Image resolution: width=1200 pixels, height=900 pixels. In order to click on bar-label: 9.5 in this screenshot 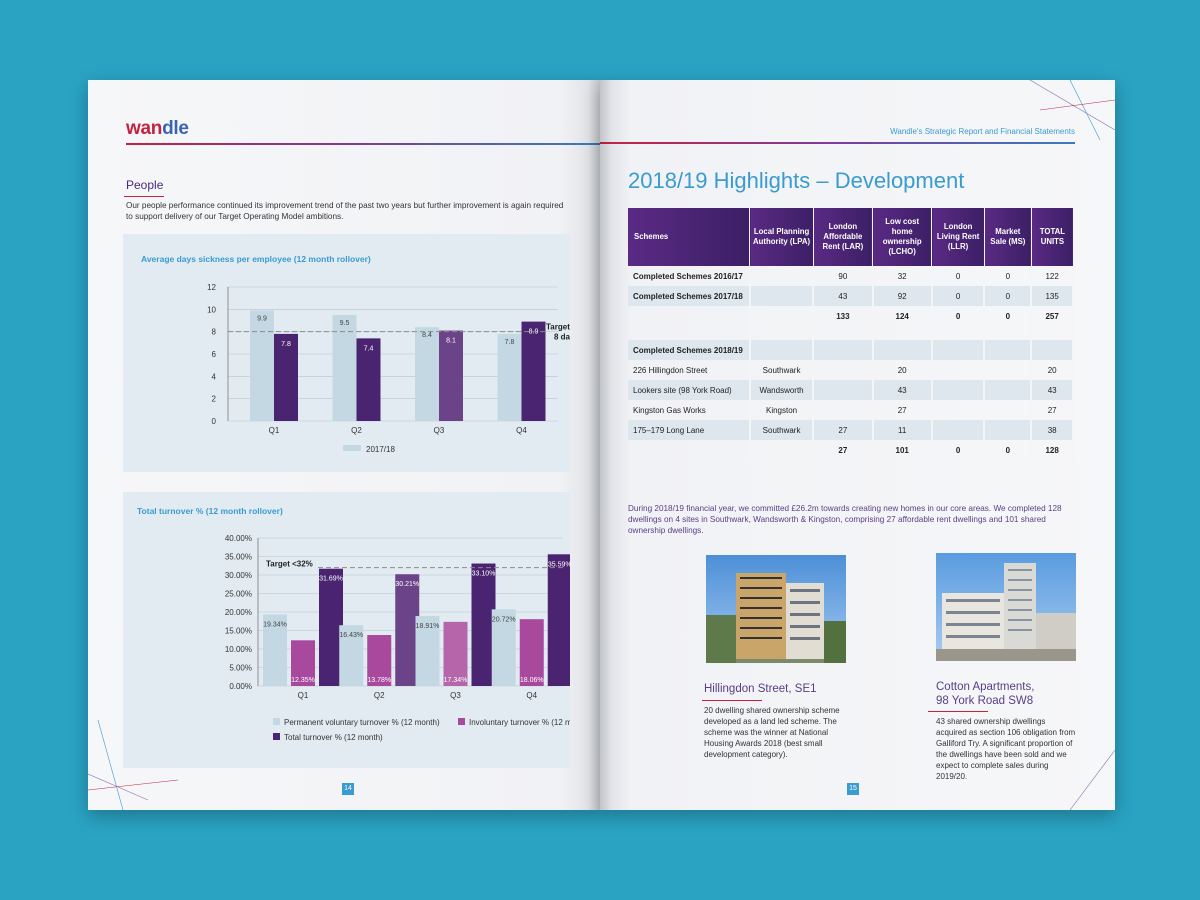, I will do `click(345, 323)`.